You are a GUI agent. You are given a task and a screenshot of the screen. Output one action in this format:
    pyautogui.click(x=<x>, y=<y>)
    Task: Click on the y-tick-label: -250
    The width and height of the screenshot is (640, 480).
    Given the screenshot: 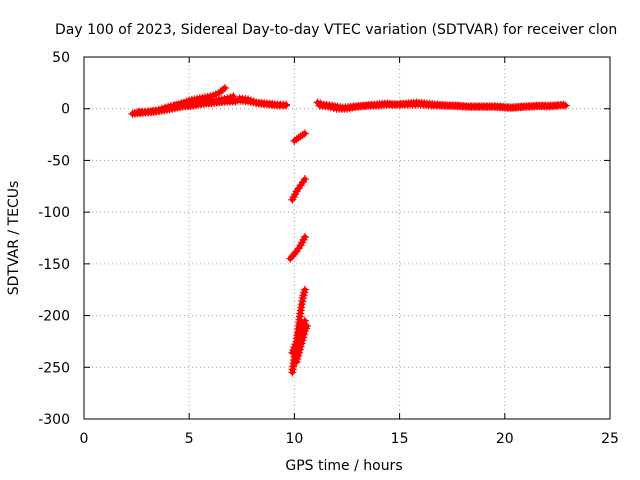 What is the action you would take?
    pyautogui.click(x=54, y=368)
    